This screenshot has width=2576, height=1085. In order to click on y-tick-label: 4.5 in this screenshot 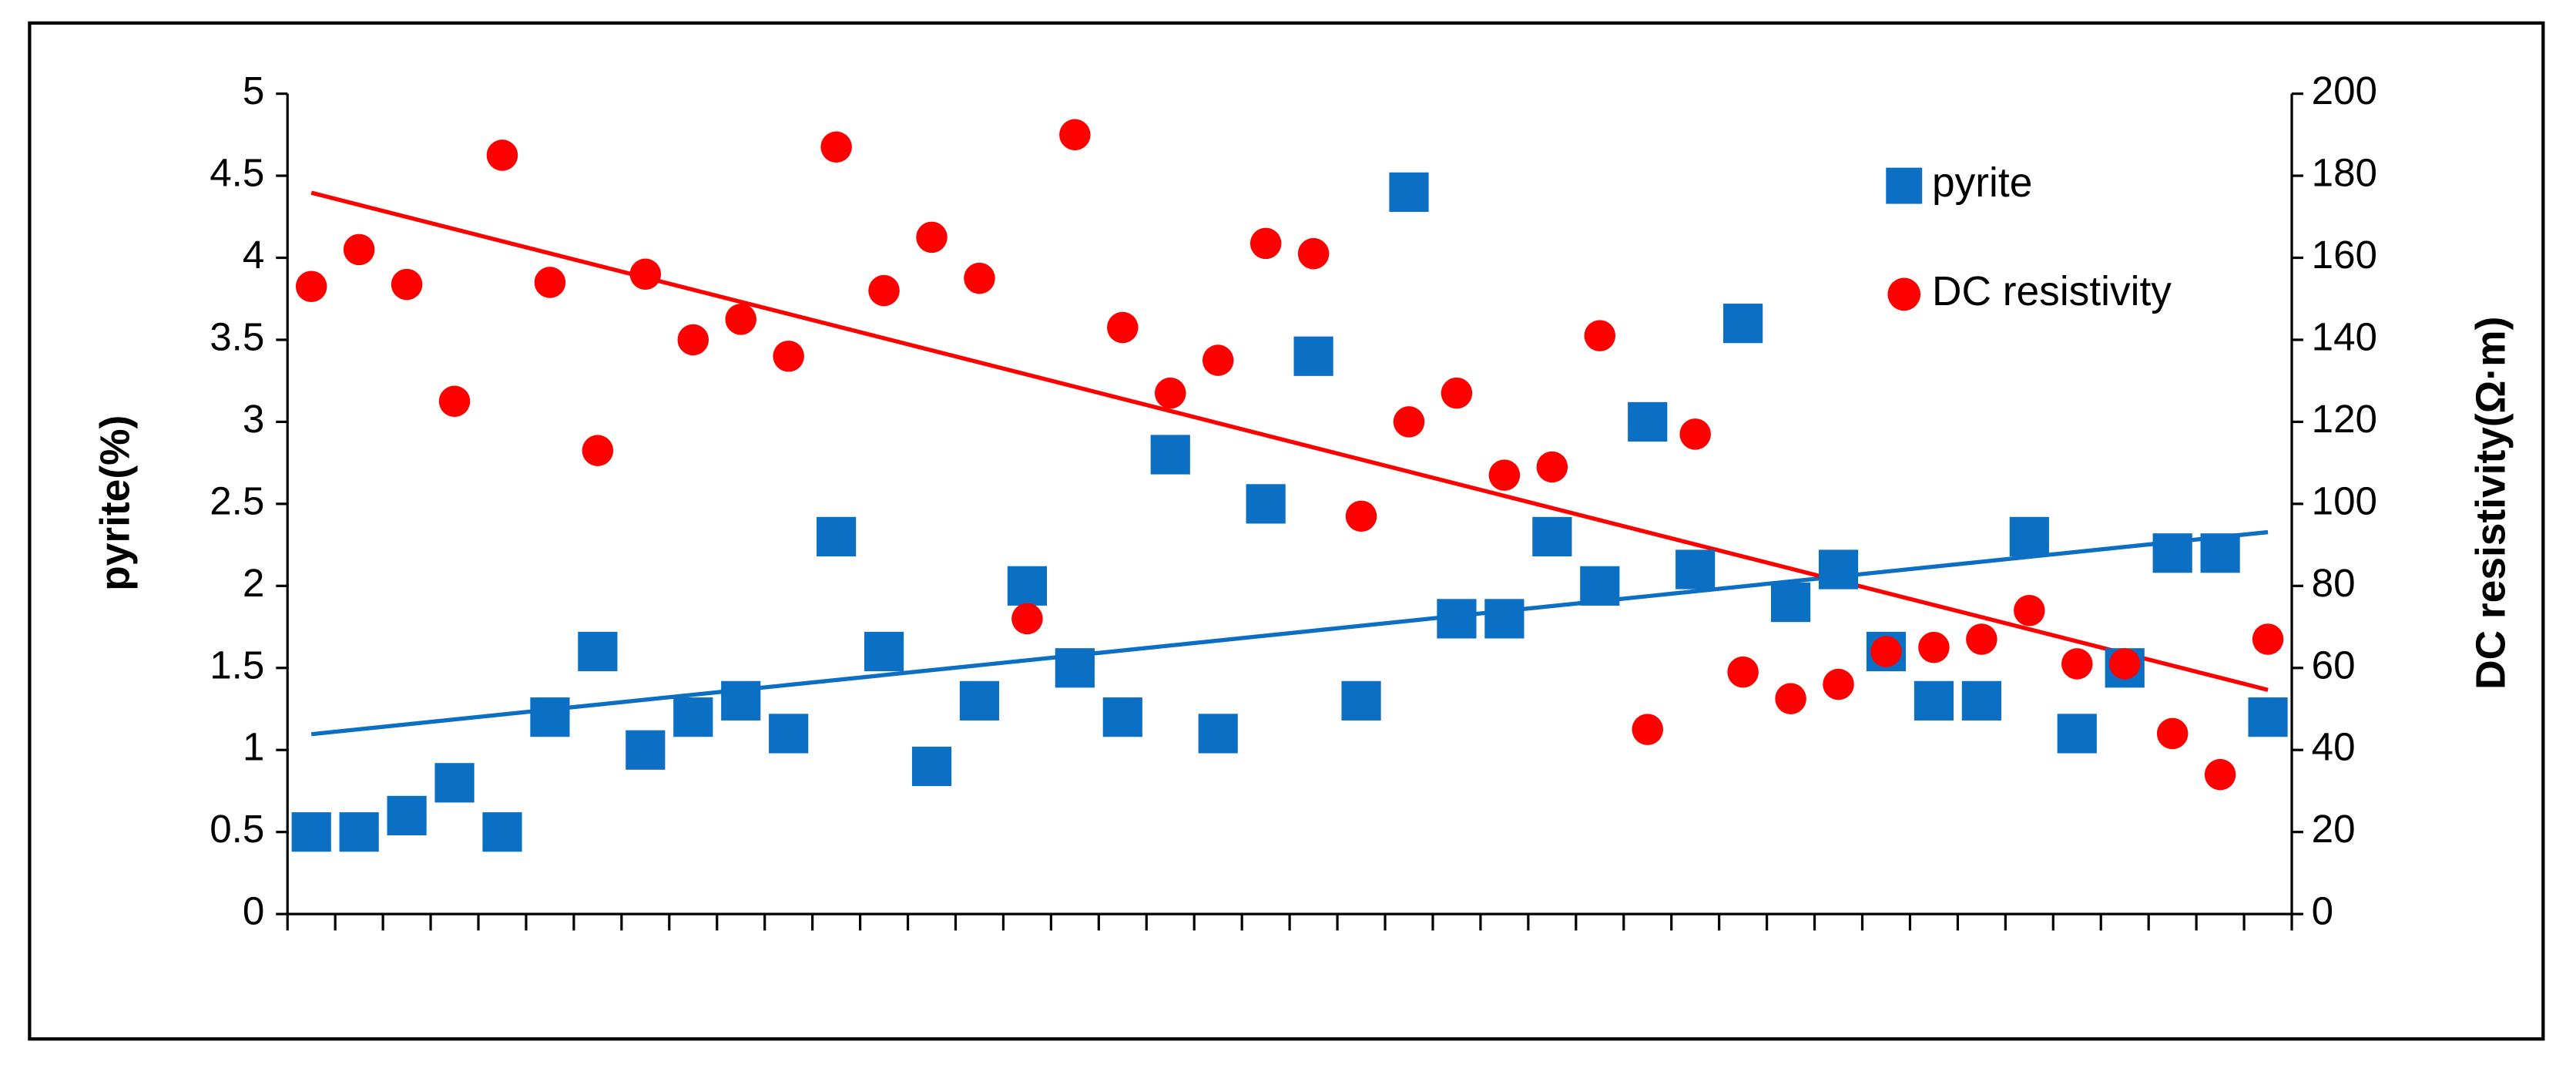, I will do `click(237, 173)`.